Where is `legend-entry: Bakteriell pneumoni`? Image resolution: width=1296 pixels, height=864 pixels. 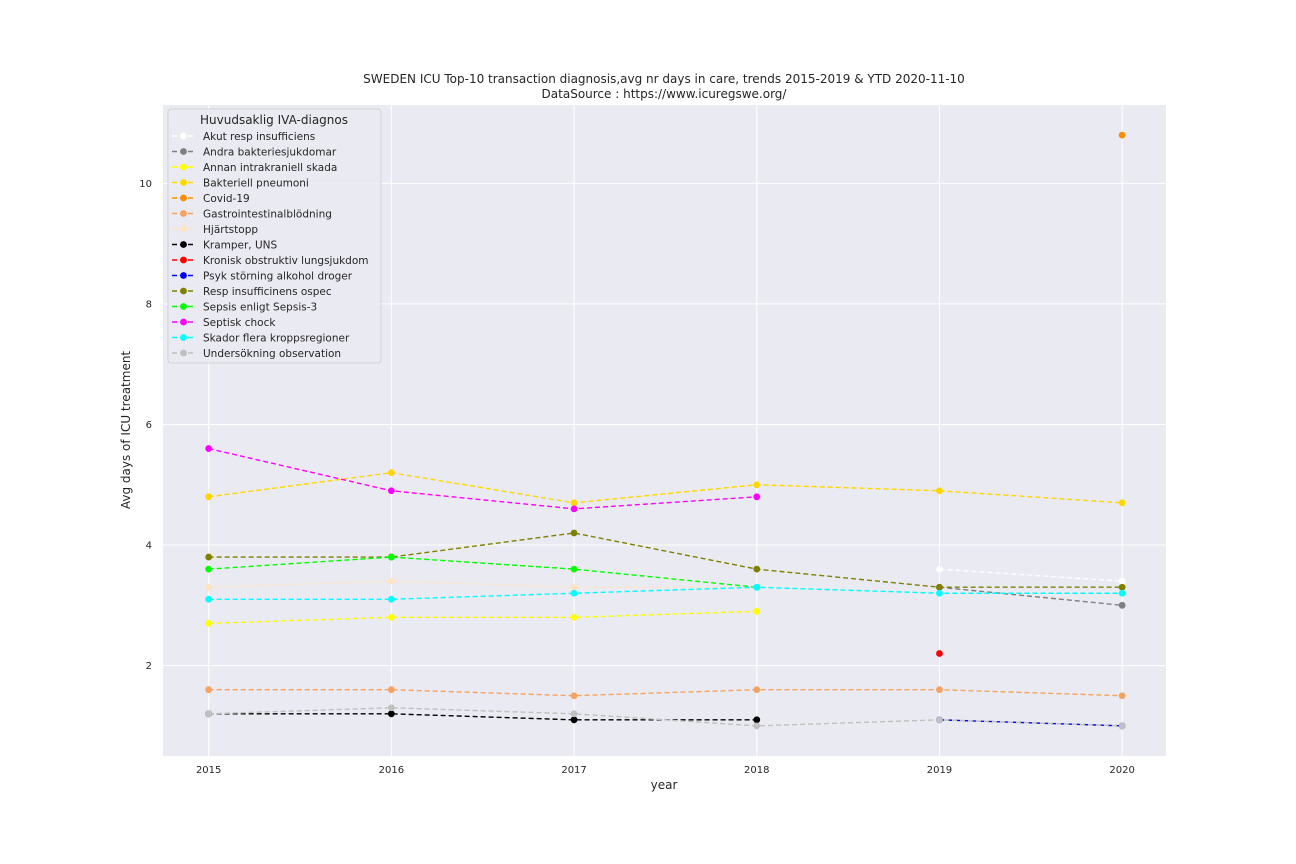
legend-entry: Bakteriell pneumoni is located at coordinates (240, 183).